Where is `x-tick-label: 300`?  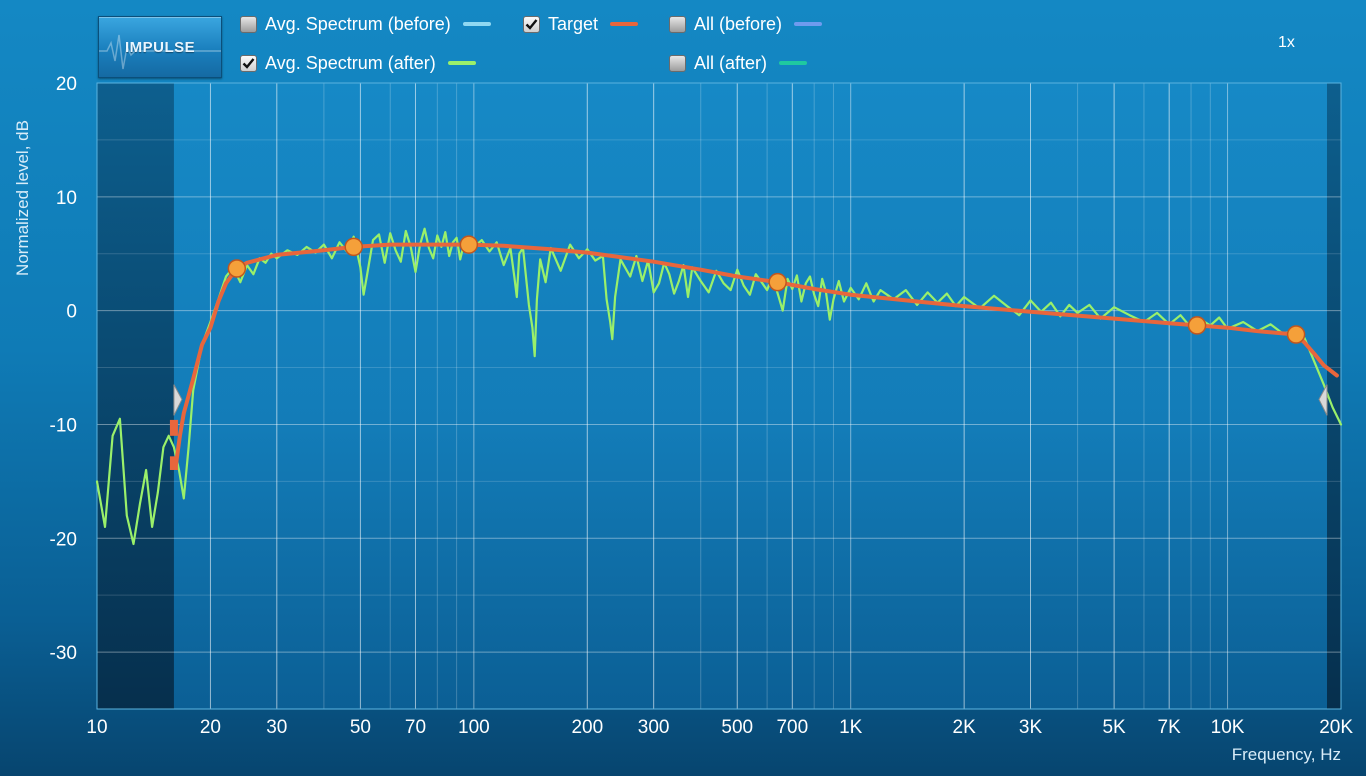
x-tick-label: 300 is located at coordinates (654, 727).